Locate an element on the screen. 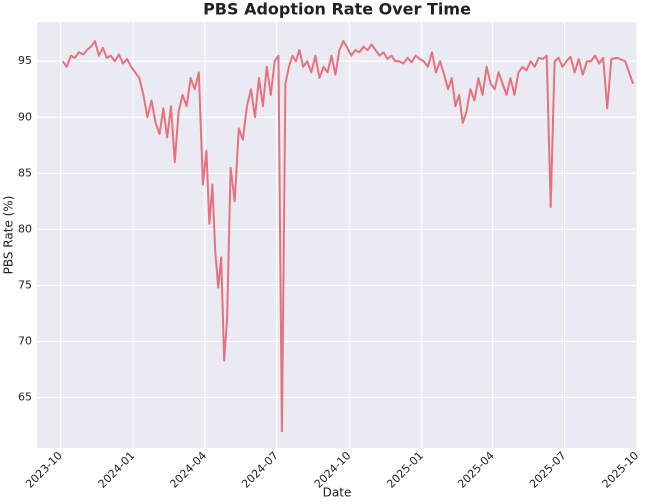 Image resolution: width=647 pixels, height=504 pixels. x-tick-label: 2025-01 is located at coordinates (405, 470).